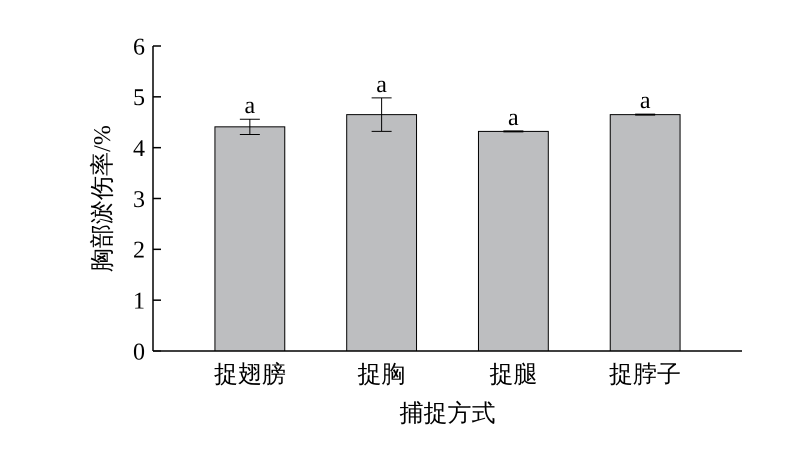 This screenshot has height=453, width=793. I want to click on y-tick-label: 2, so click(139, 251).